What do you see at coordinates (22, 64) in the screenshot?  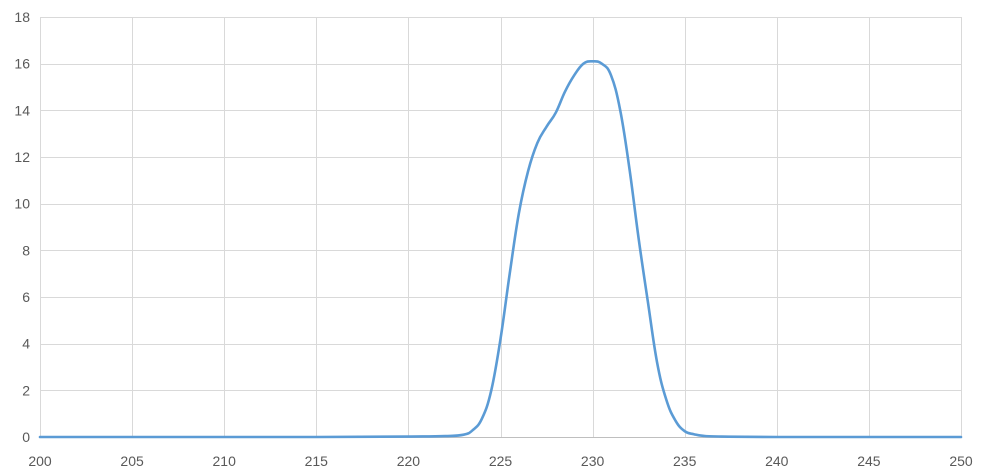 I see `y-tick-label-16: 16` at bounding box center [22, 64].